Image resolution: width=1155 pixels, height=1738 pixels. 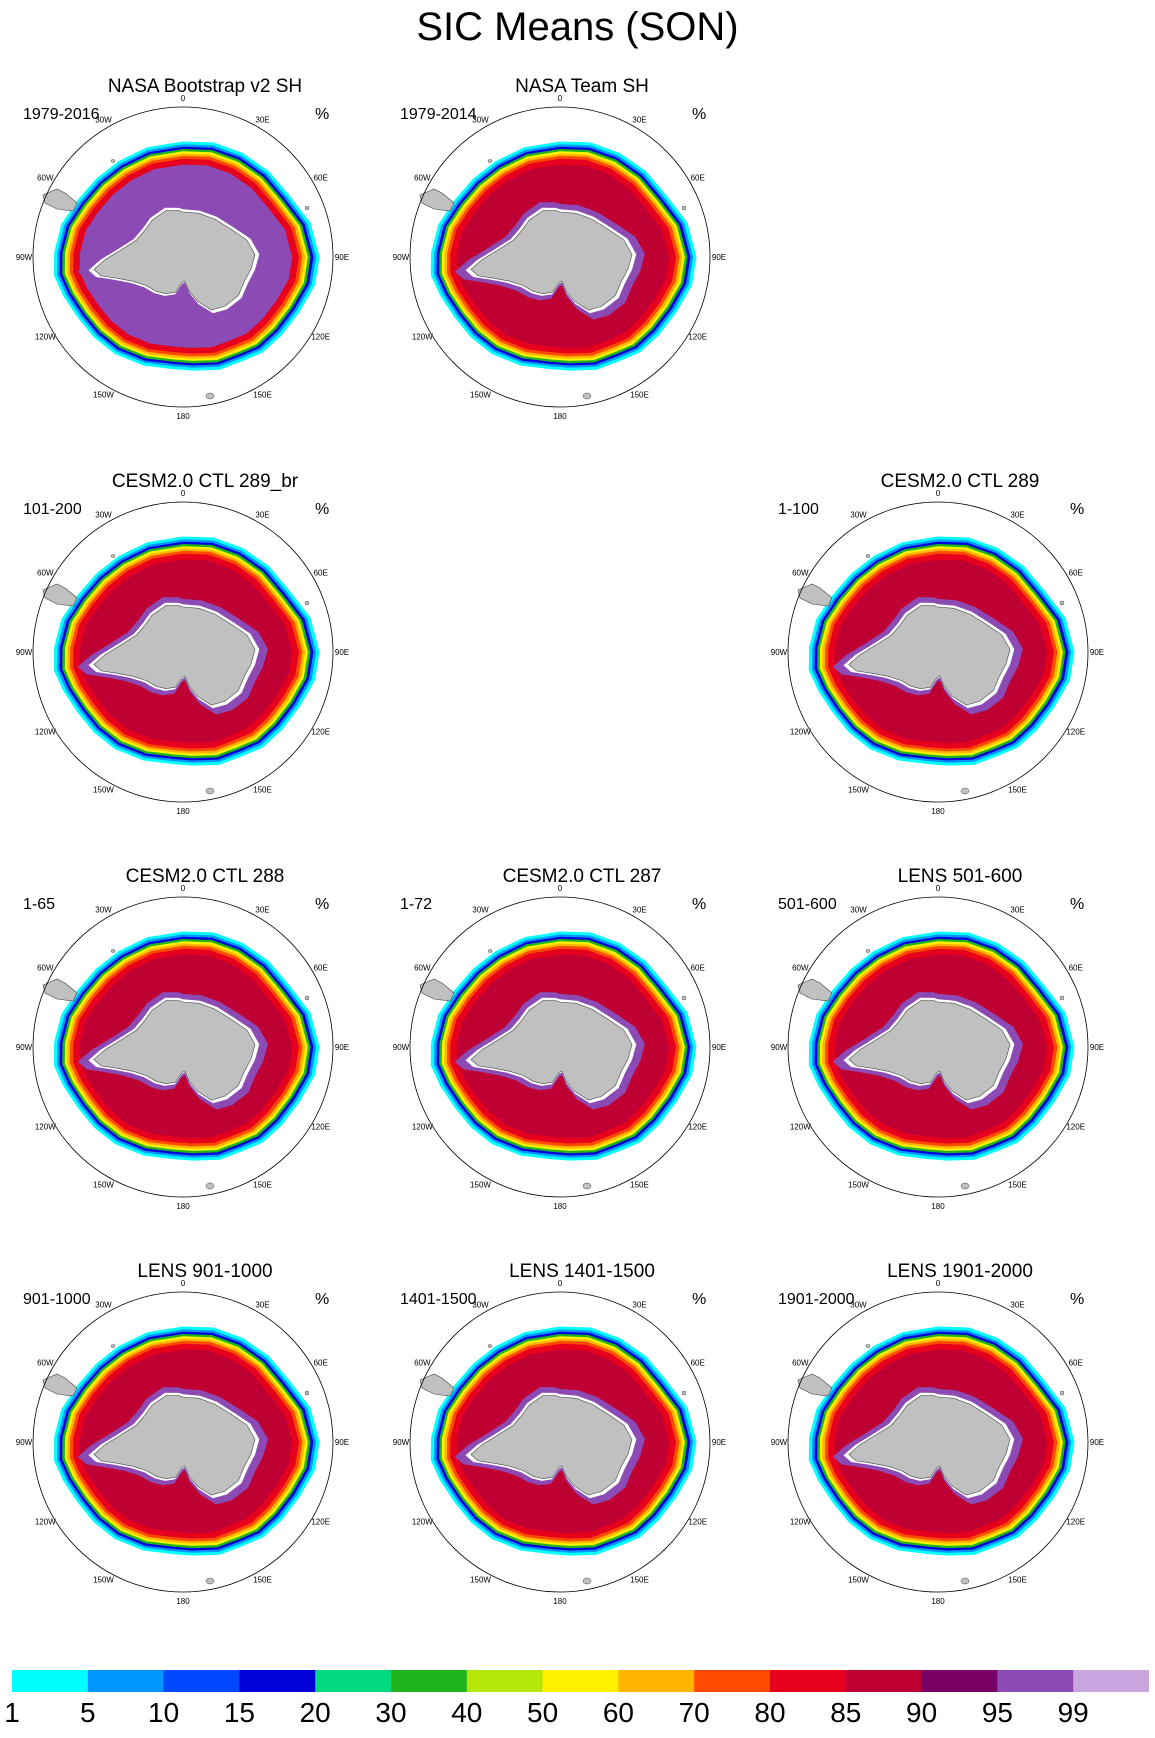 I want to click on colorbar-tick-label: 90, so click(x=922, y=1712).